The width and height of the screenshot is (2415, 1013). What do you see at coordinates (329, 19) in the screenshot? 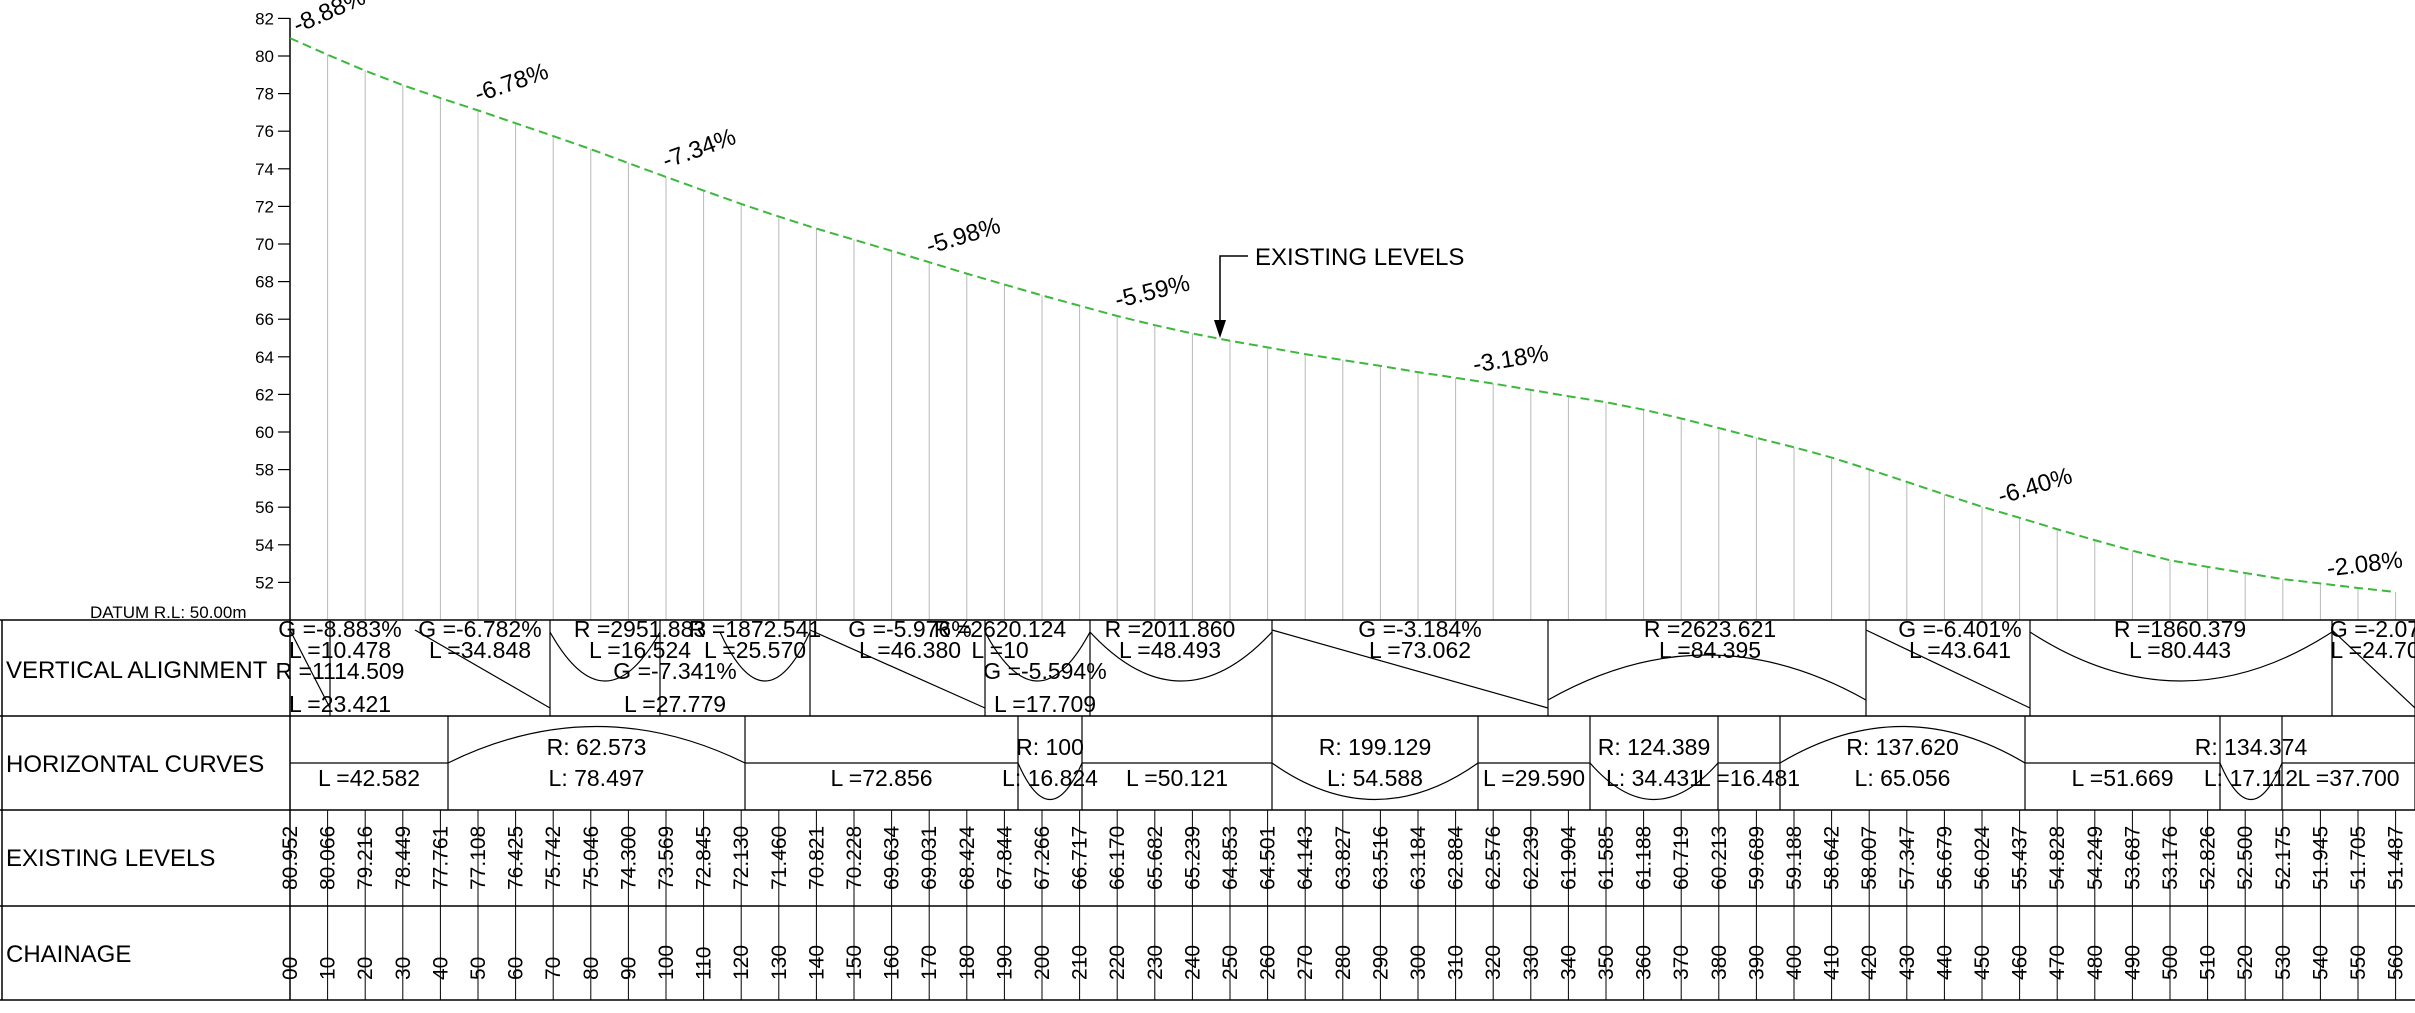
I see `grade-label: -8.88%` at bounding box center [329, 19].